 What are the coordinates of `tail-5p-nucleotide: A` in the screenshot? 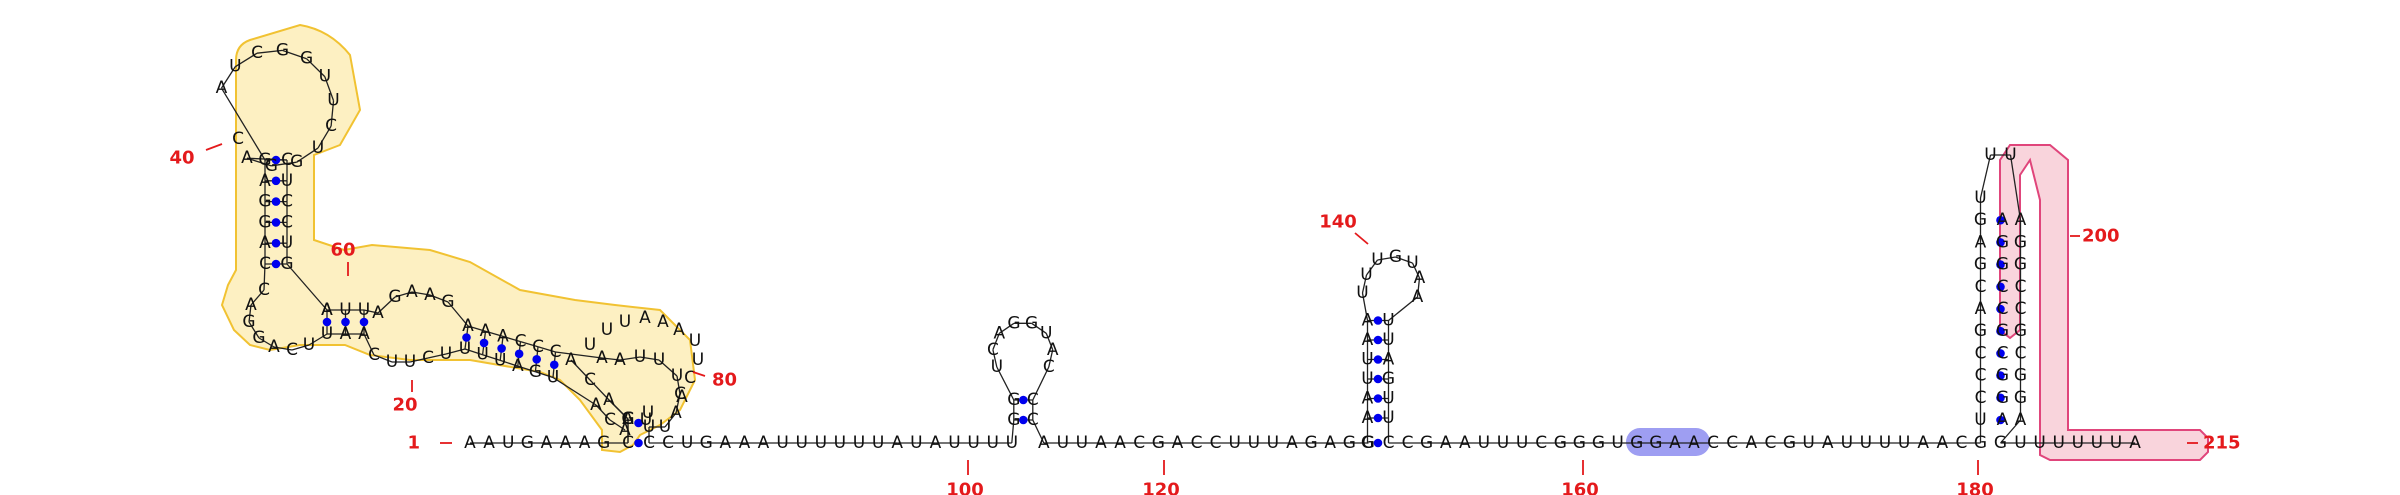 It's located at (470, 443).